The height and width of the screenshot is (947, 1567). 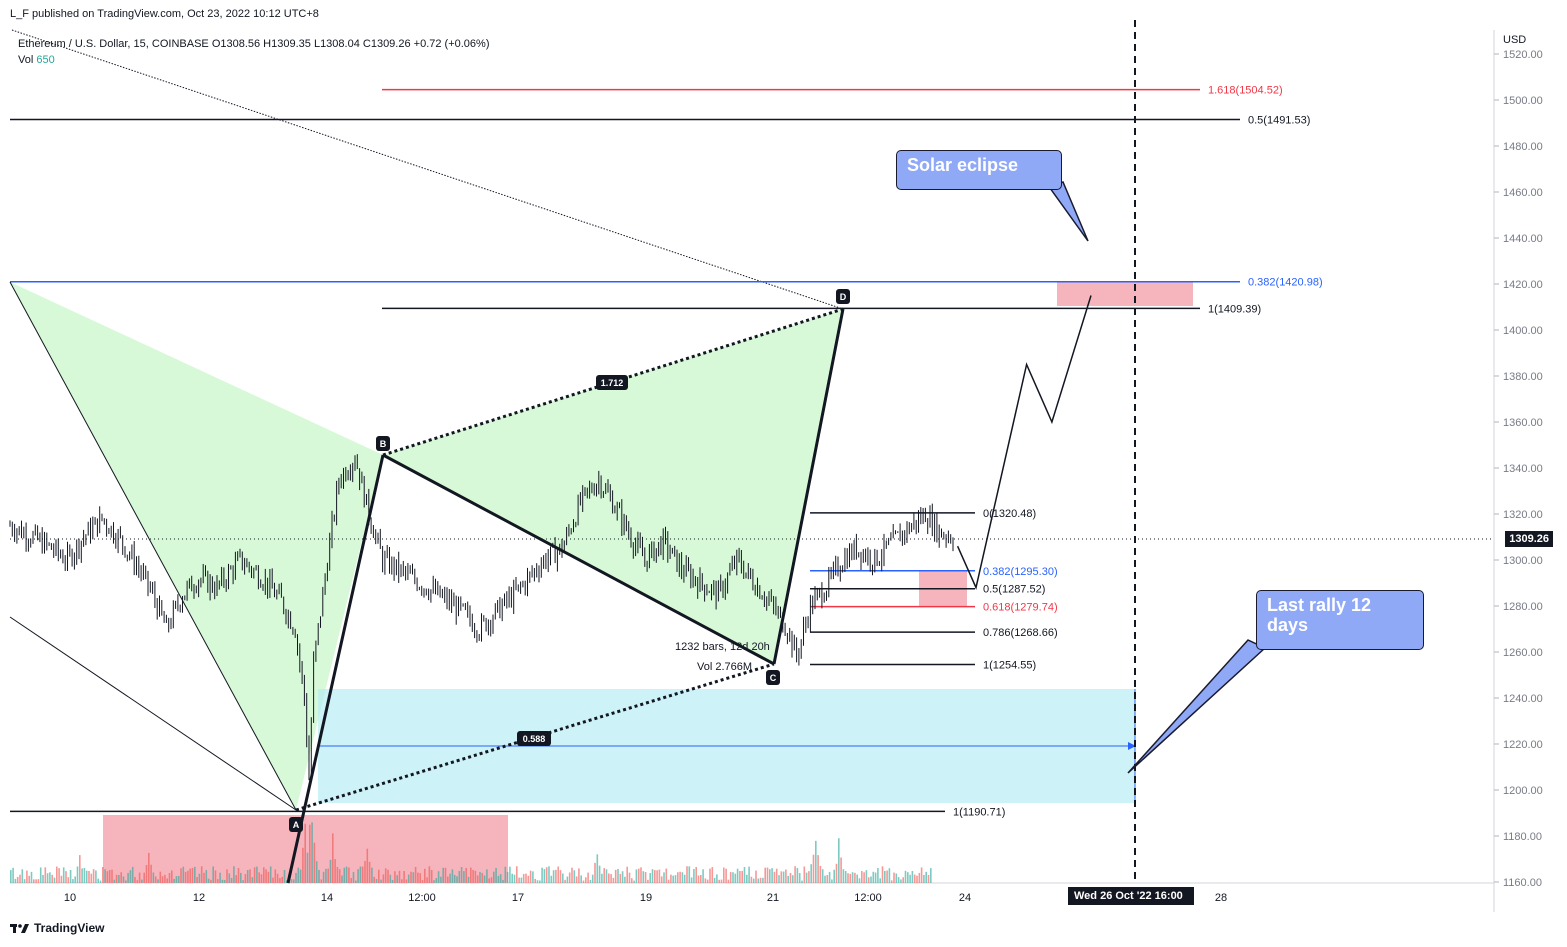 I want to click on range-vol-text: Vol 2.766M, so click(x=724, y=667).